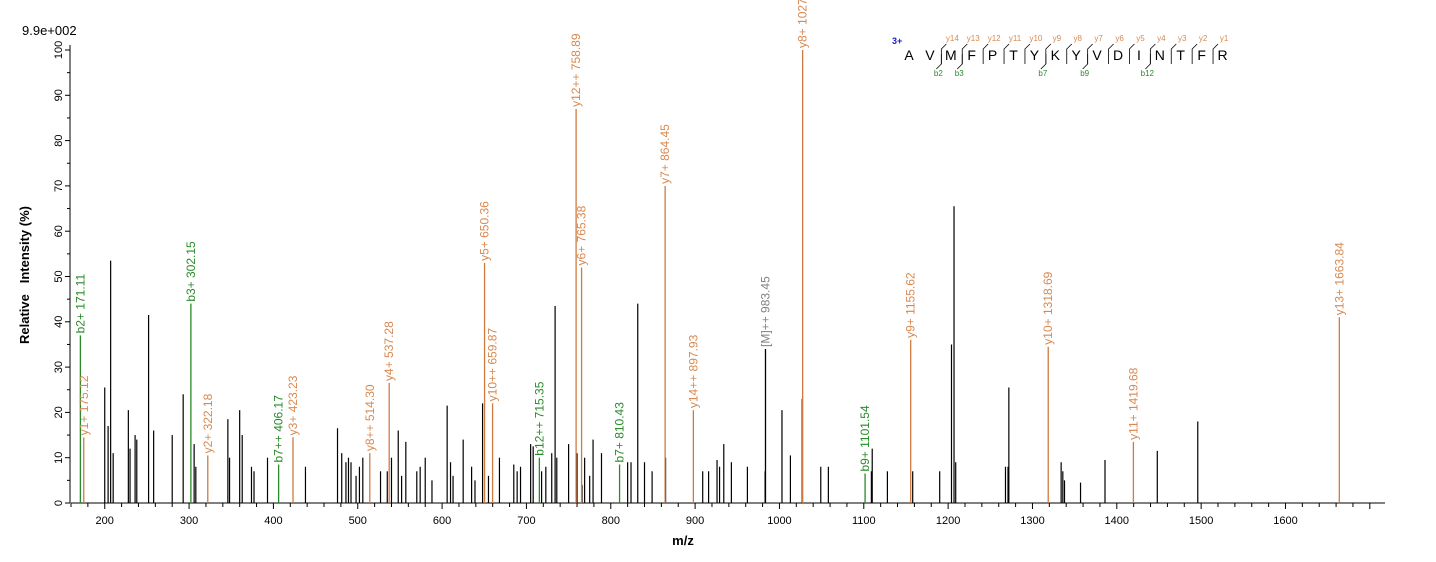  Describe the element at coordinates (1203, 38) in the screenshot. I see `y-ion-marker: y2` at that location.